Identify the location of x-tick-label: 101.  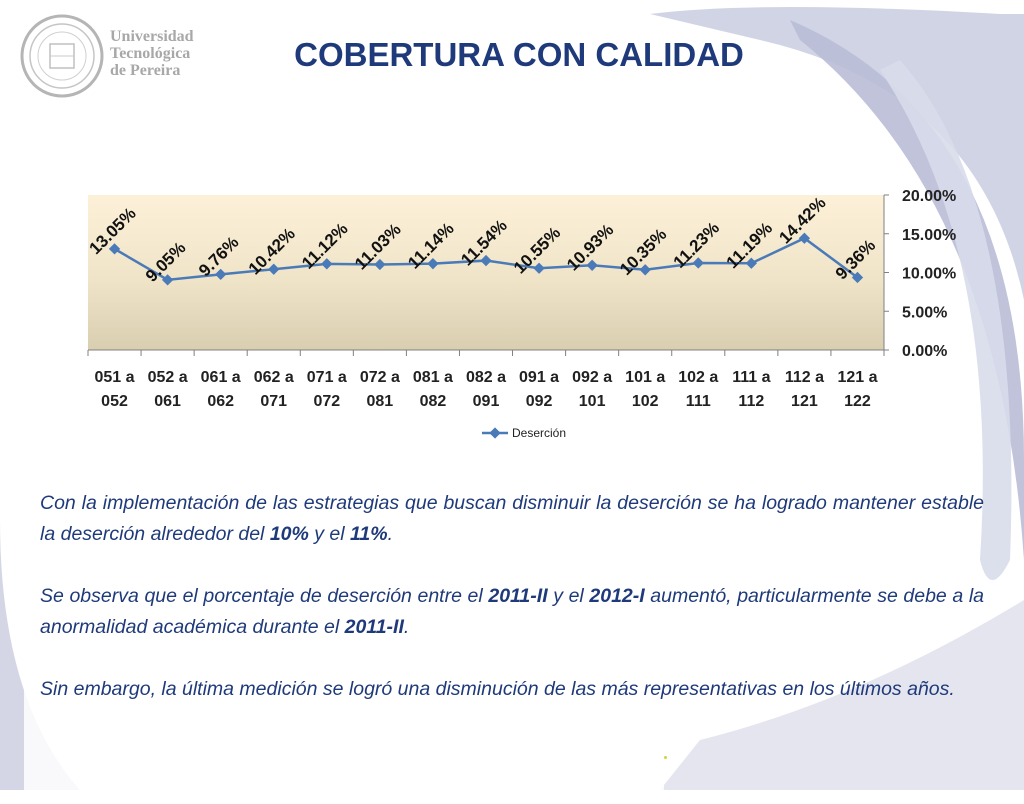
(592, 401).